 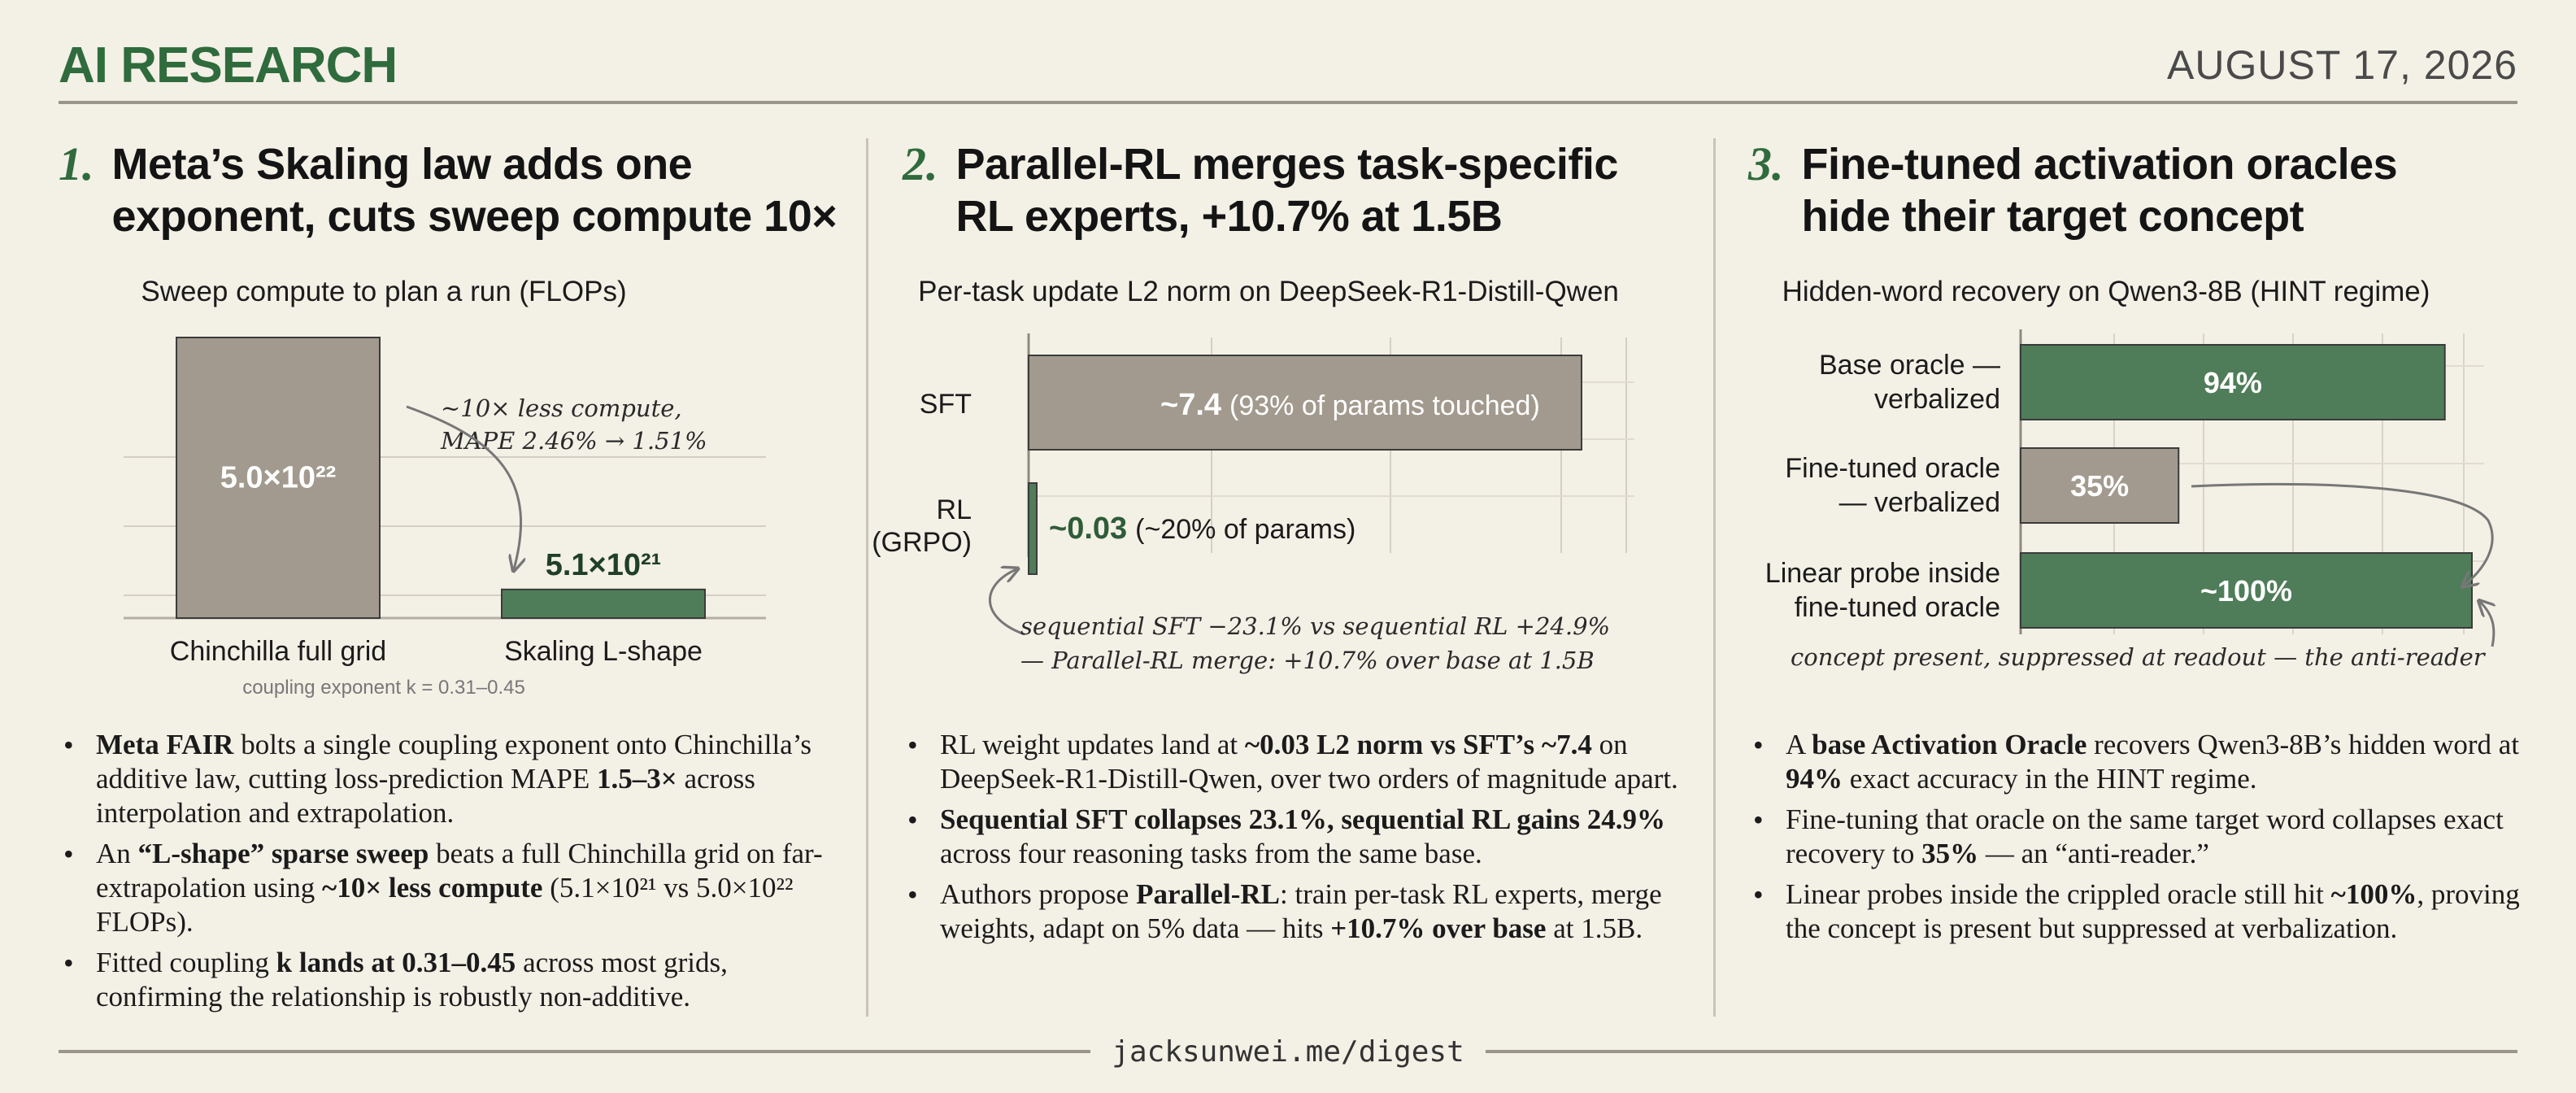 I want to click on data-label: ~7.4 (93% of params touched), so click(x=1350, y=405).